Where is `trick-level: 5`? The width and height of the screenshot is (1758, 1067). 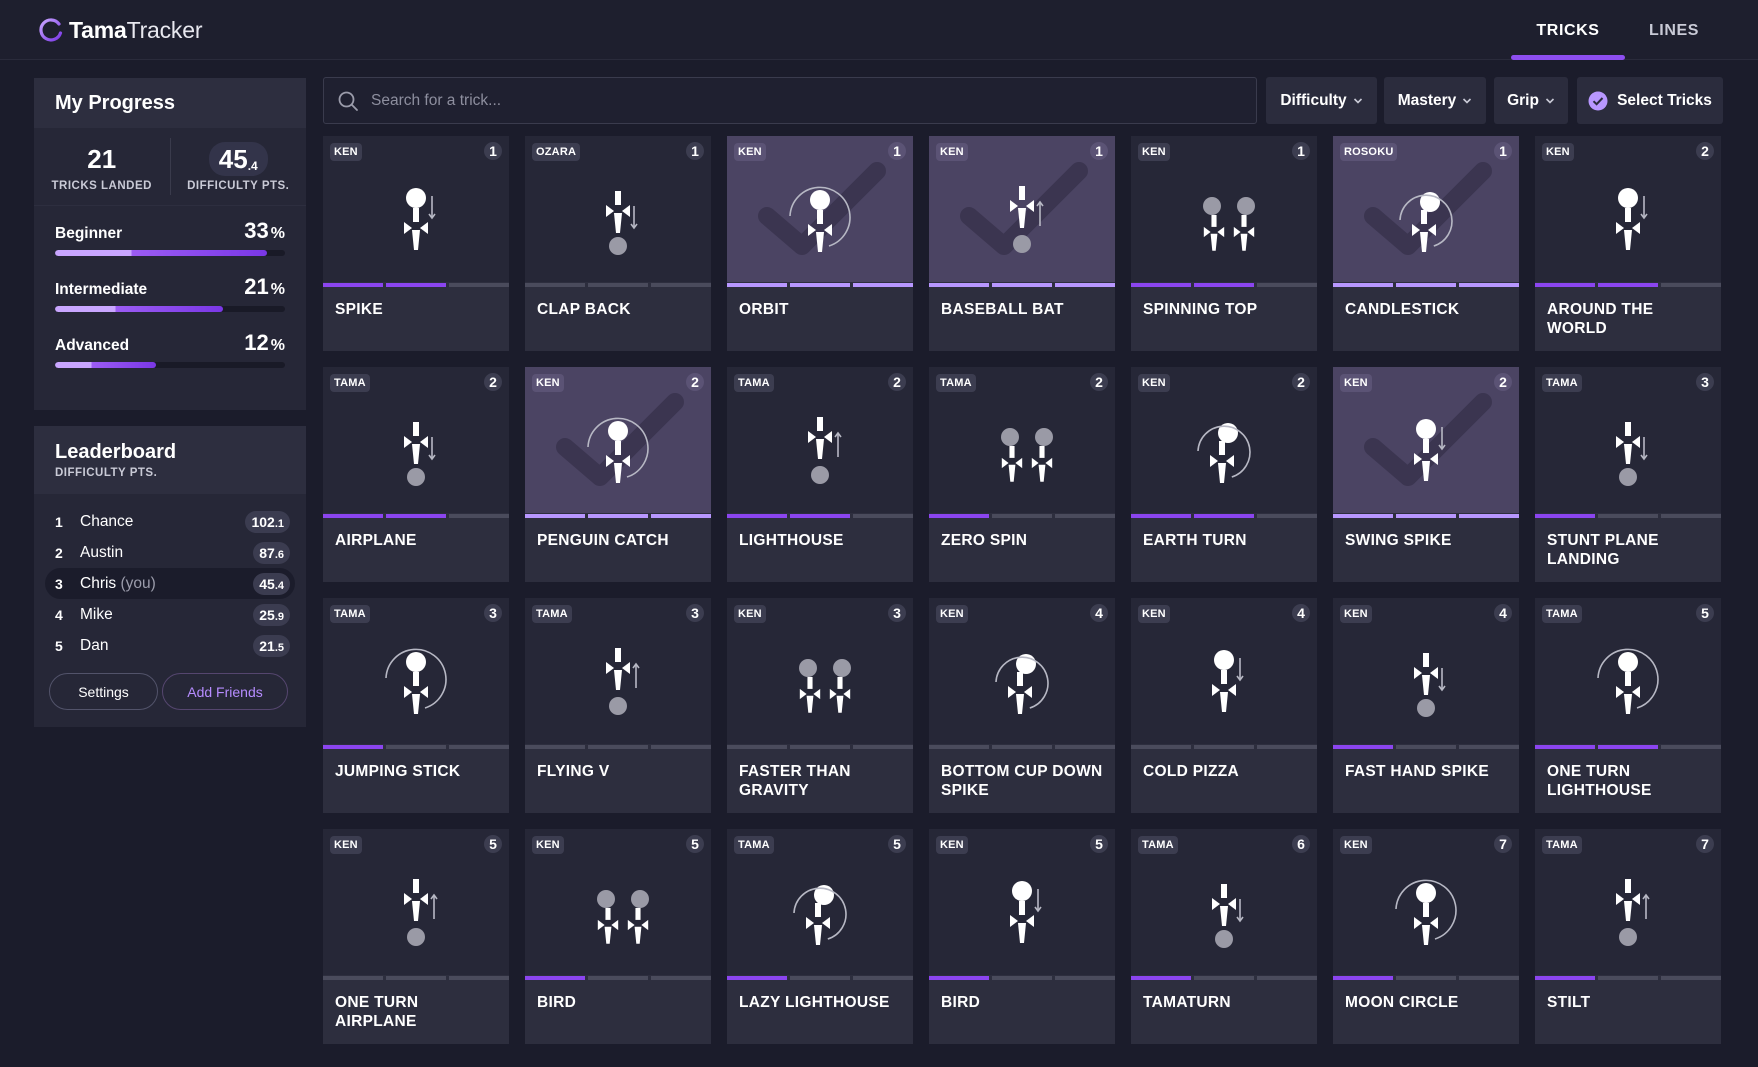
trick-level: 5 is located at coordinates (695, 844).